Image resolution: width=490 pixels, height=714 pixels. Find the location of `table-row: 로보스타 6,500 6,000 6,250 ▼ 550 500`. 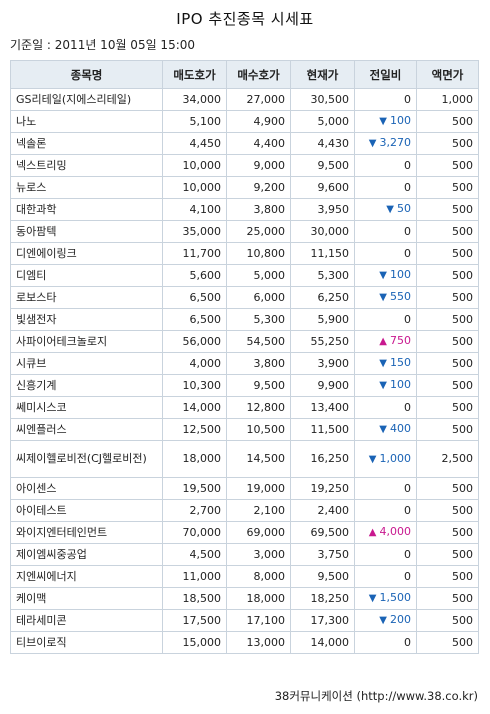

table-row: 로보스타 6,500 6,000 6,250 ▼ 550 500 is located at coordinates (244, 297).